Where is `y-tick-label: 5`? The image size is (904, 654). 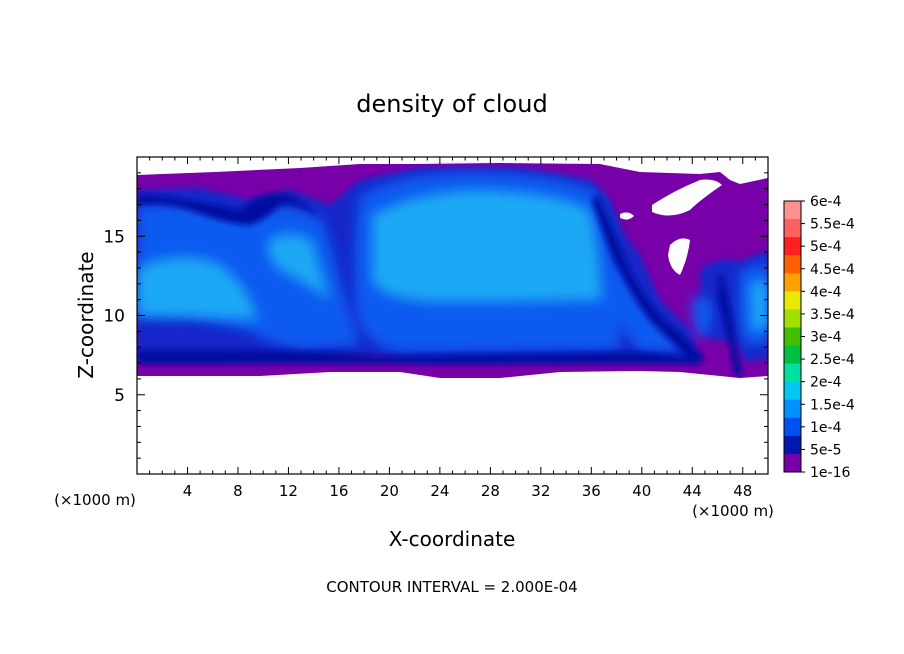
y-tick-label: 5 is located at coordinates (119, 396).